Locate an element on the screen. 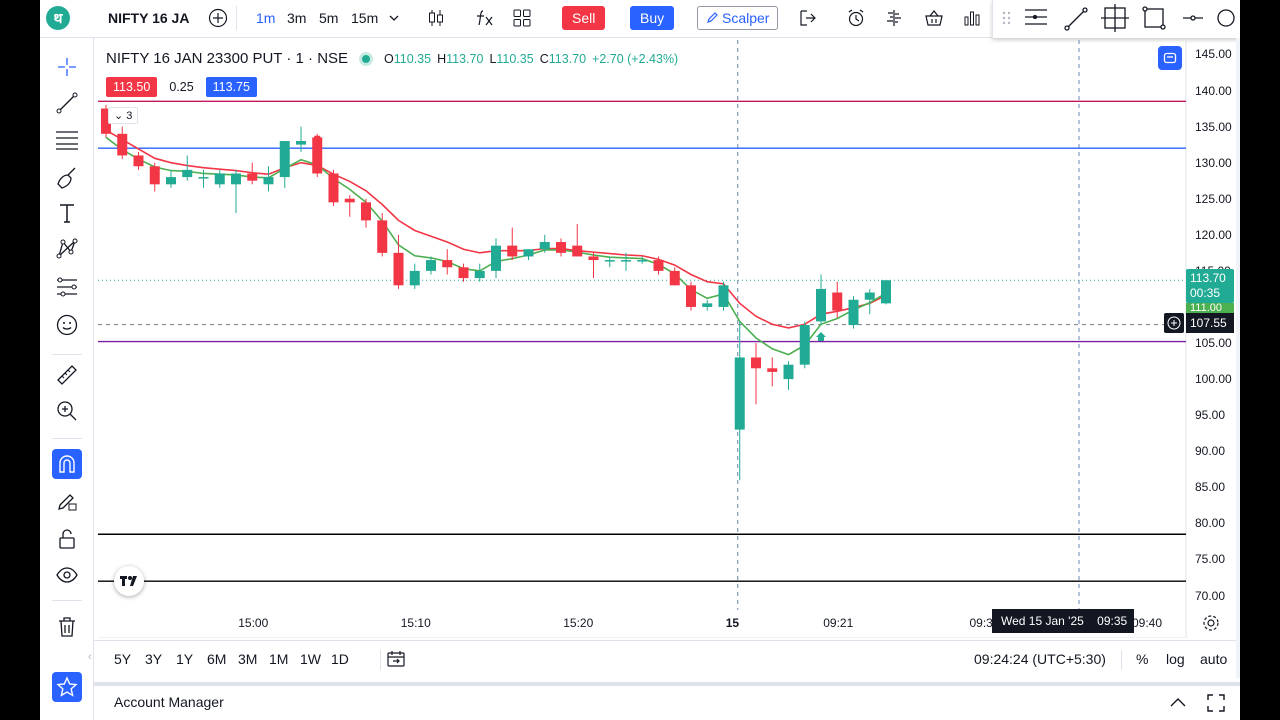 The width and height of the screenshot is (1280, 720). range-button-1d: 1D is located at coordinates (340, 659).